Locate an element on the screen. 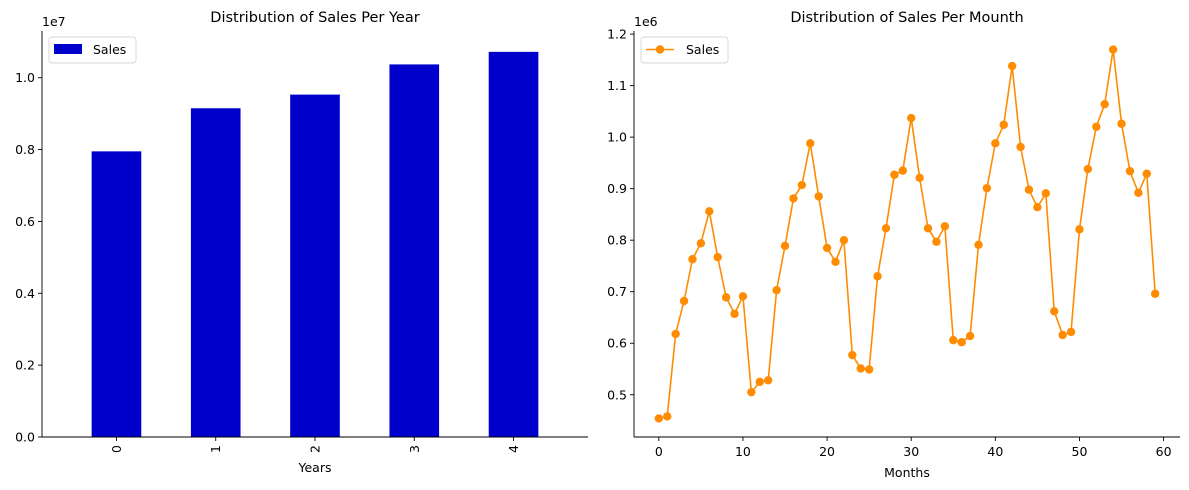 Image resolution: width=1189 pixels, height=490 pixels. line-chart-x-tick-label: 10 is located at coordinates (743, 451).